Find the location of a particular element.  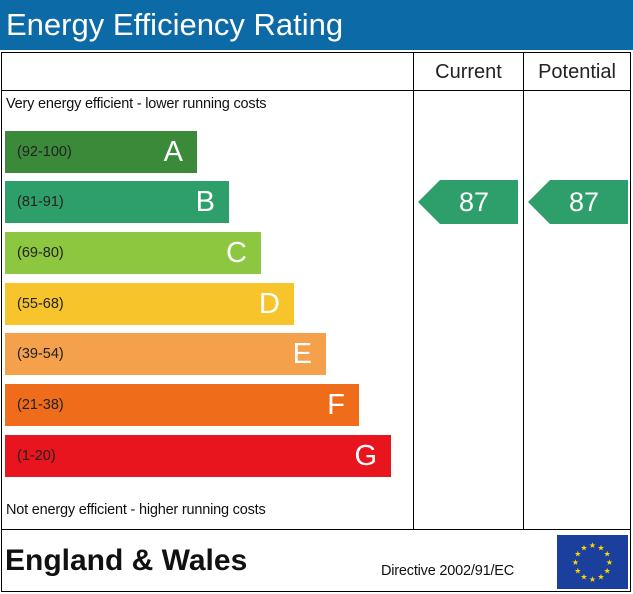

band-a: (92-100) A is located at coordinates (101, 152).